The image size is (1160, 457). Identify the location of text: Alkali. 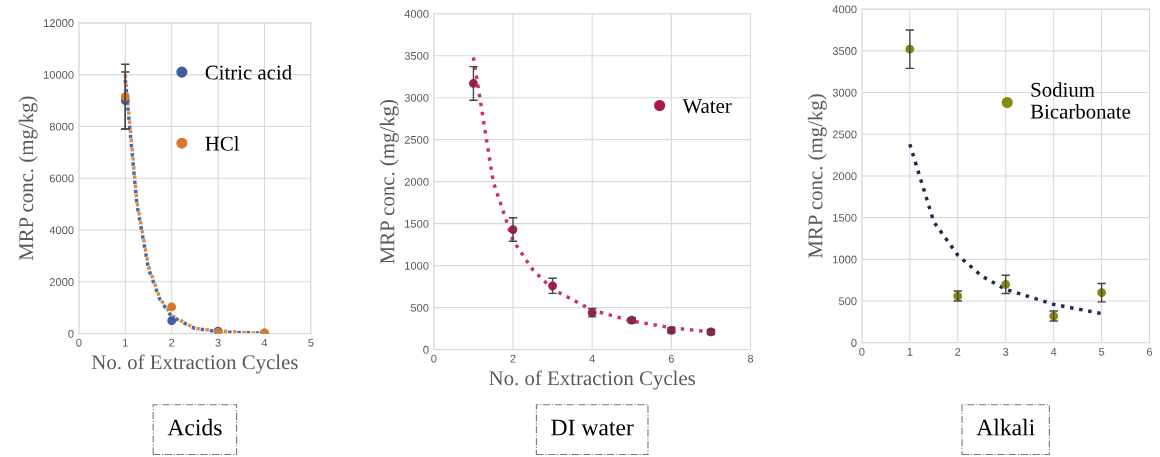
(1005, 427).